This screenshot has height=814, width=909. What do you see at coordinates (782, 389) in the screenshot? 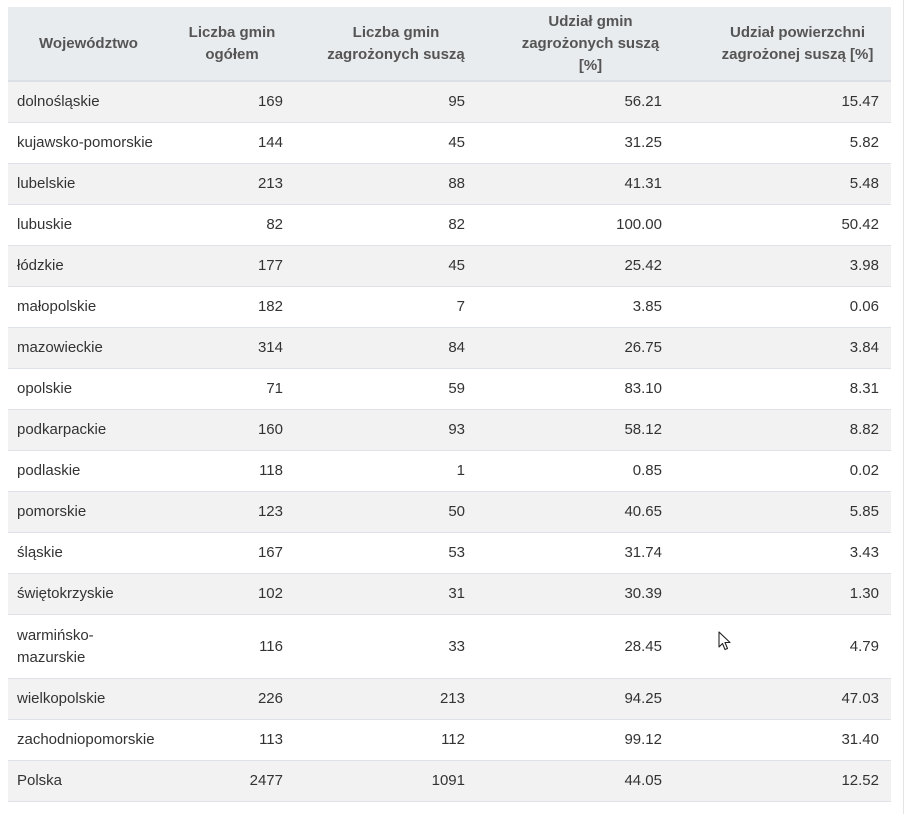
I see `cell-share-area: 8.31` at bounding box center [782, 389].